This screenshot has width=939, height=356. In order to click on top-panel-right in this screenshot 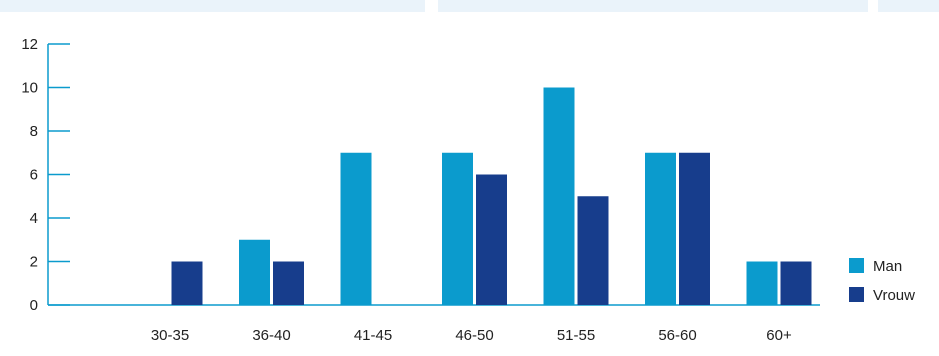, I will do `click(908, 6)`.